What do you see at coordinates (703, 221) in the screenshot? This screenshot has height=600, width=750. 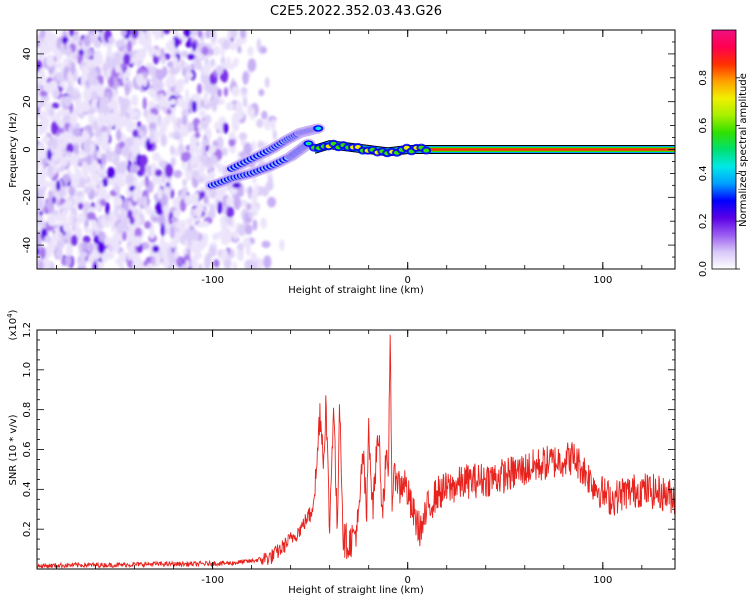 I see `colorbar-tick-label: 0.2` at bounding box center [703, 221].